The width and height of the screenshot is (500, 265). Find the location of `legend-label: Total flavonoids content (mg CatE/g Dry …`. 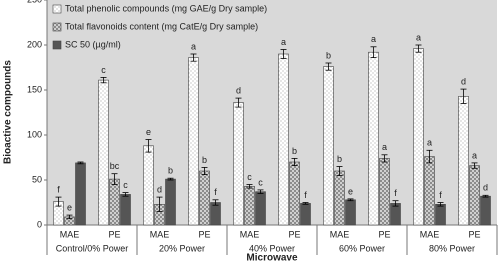

legend-label: Total flavonoids content (mg CatE/g Dry … is located at coordinates (161, 26).